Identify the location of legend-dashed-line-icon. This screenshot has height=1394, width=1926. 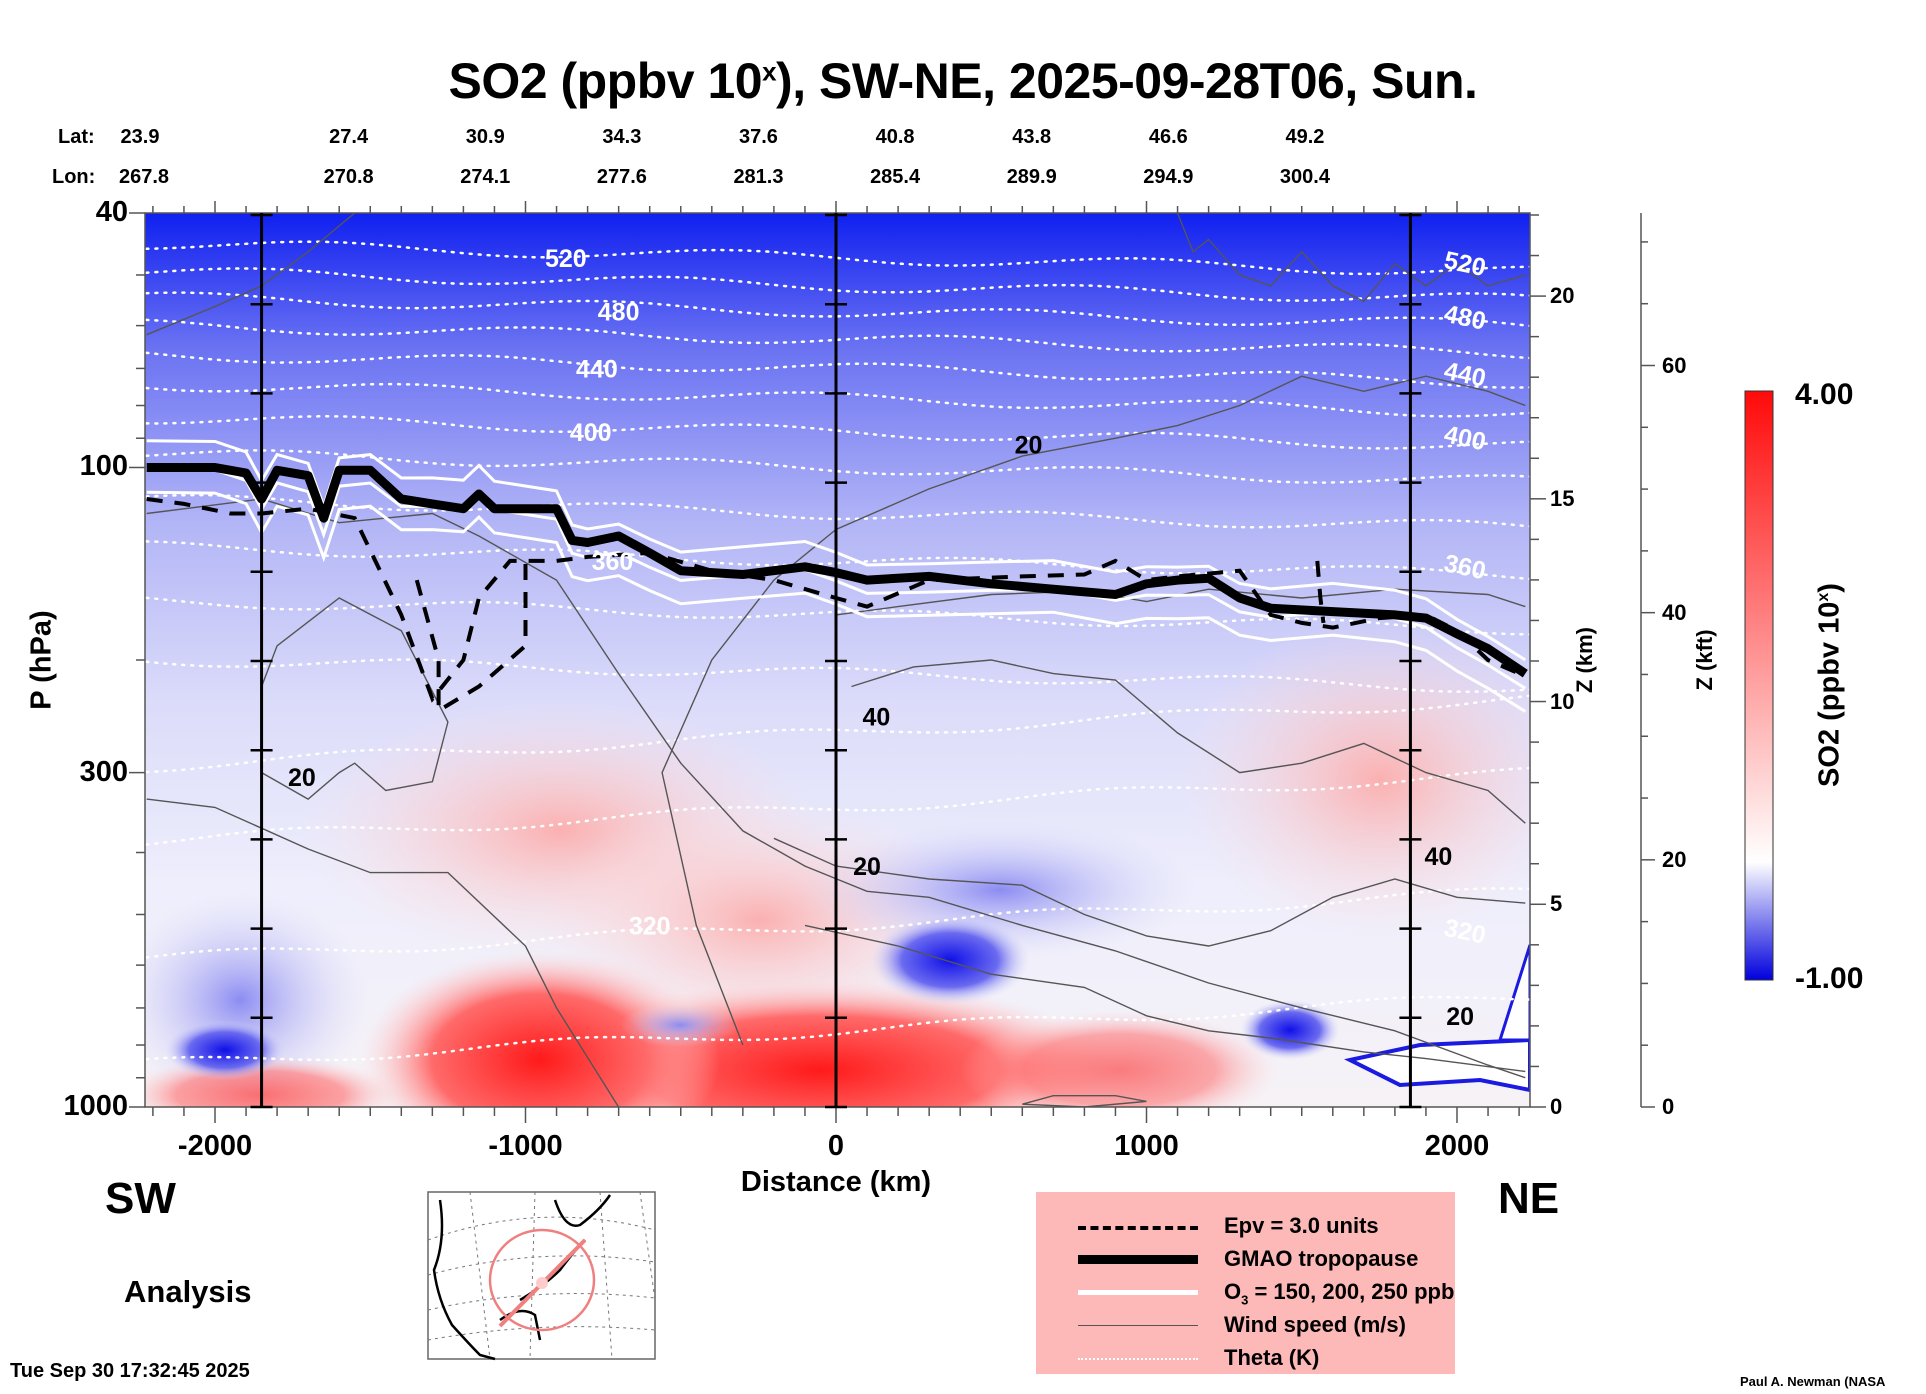
(1138, 1228).